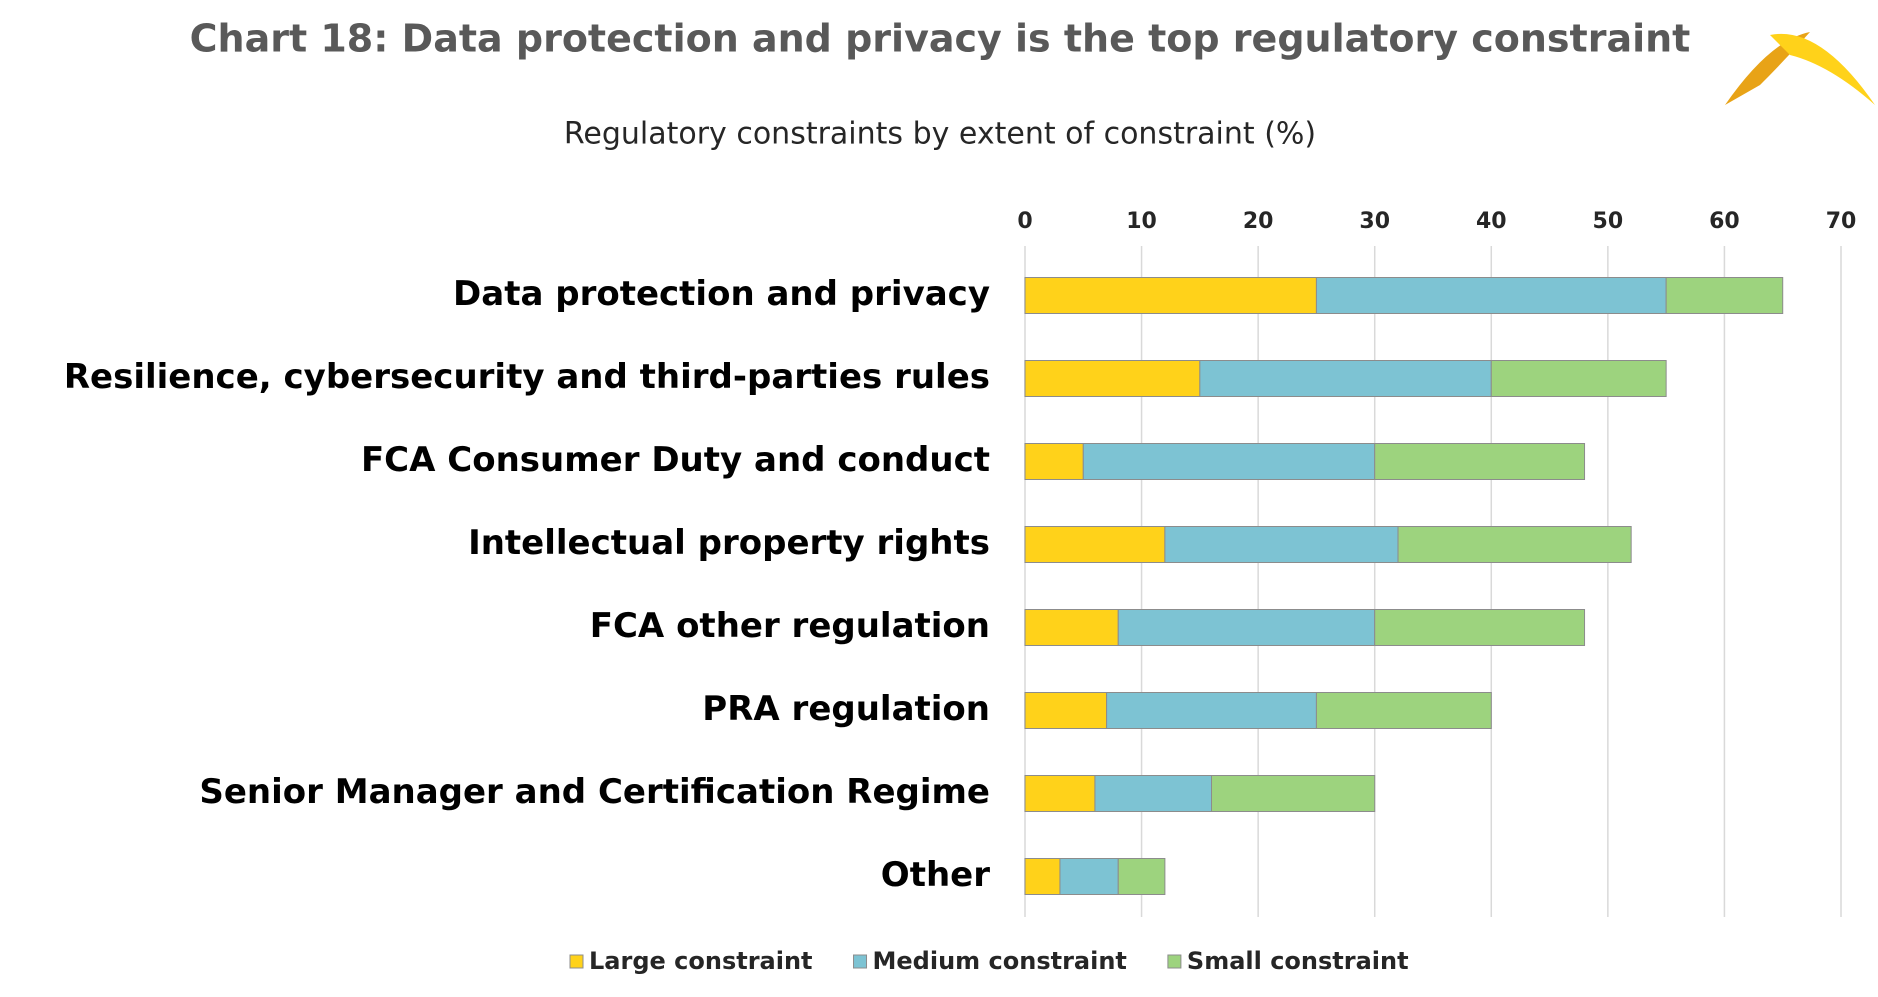 The image size is (1878, 997). What do you see at coordinates (1374, 221) in the screenshot?
I see `x-tick-label: 30` at bounding box center [1374, 221].